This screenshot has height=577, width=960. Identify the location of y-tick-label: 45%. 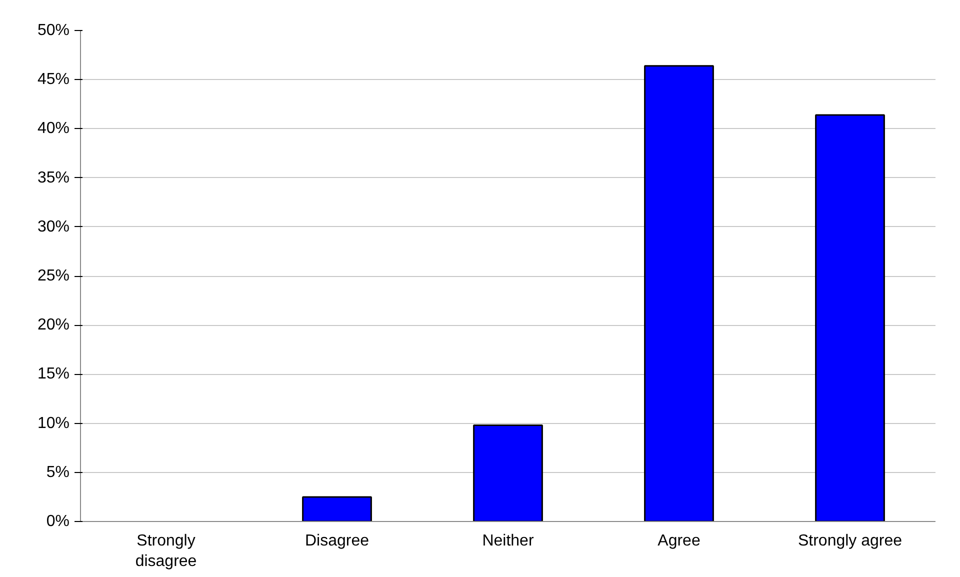
(53, 79).